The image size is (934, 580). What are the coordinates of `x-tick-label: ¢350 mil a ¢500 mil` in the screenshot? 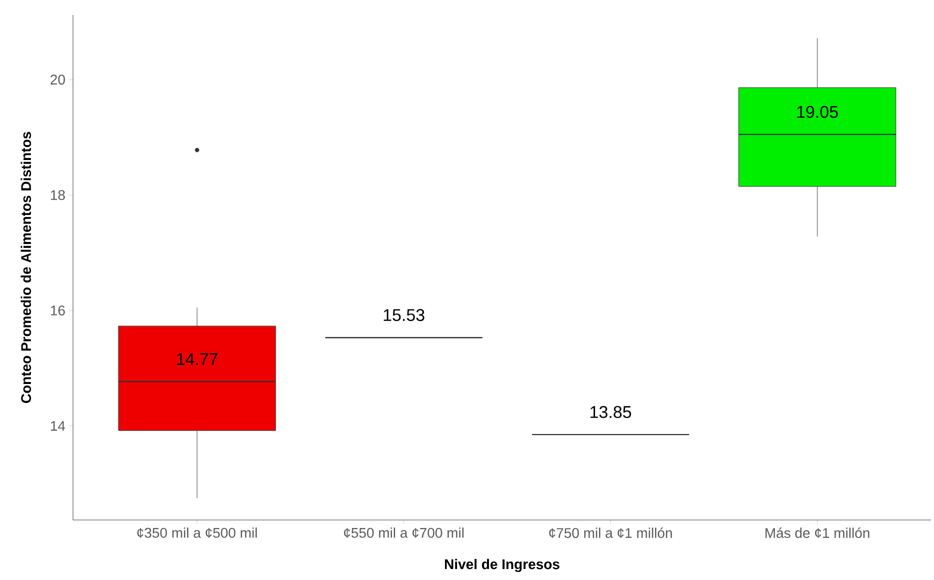 It's located at (197, 533).